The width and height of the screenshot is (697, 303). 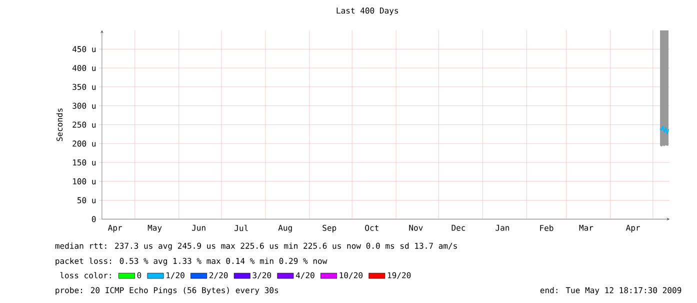 I want to click on legend-label: 3/20, so click(x=262, y=275).